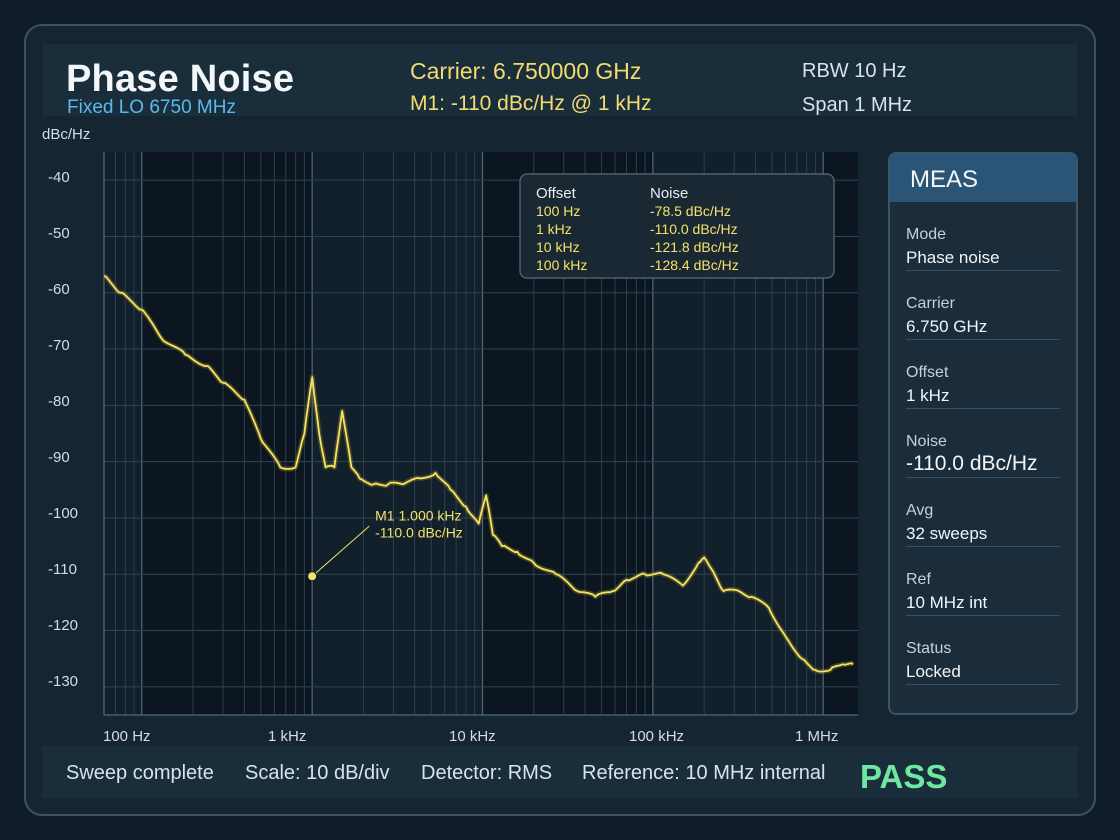  Describe the element at coordinates (556, 193) in the screenshot. I see `table-header: Offset` at that location.